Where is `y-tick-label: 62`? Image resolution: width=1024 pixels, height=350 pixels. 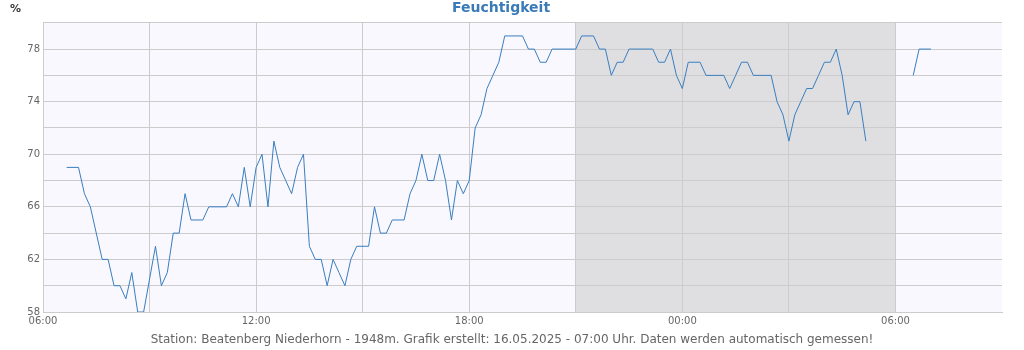
y-tick-label: 62 is located at coordinates (33, 259).